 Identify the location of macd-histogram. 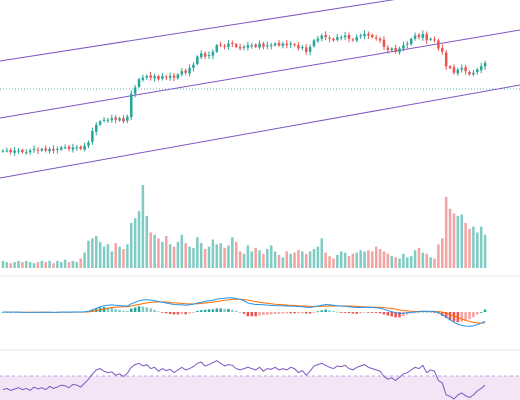
(244, 314).